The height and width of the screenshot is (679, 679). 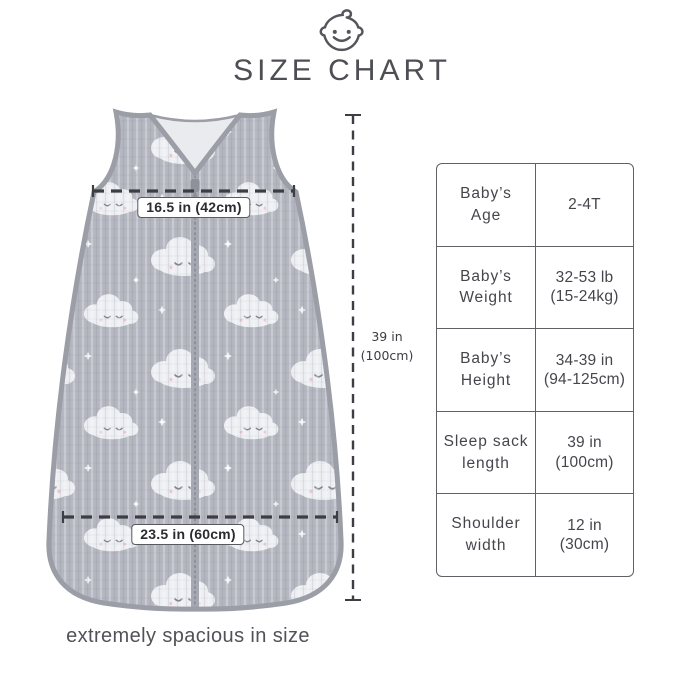 What do you see at coordinates (584, 535) in the screenshot?
I see `row-value: 12 in (30cm)` at bounding box center [584, 535].